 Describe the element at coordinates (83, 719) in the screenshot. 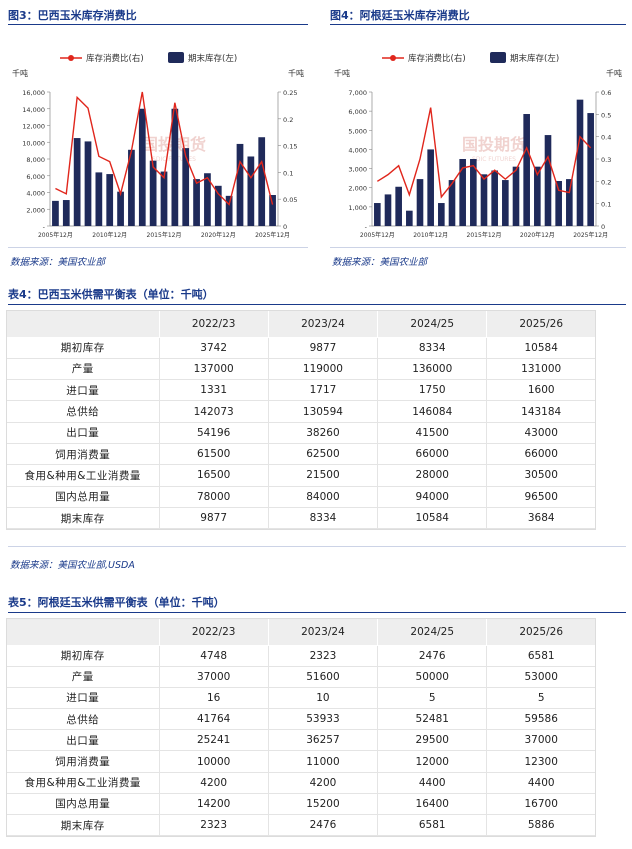

I see `row-label: 总供给` at that location.